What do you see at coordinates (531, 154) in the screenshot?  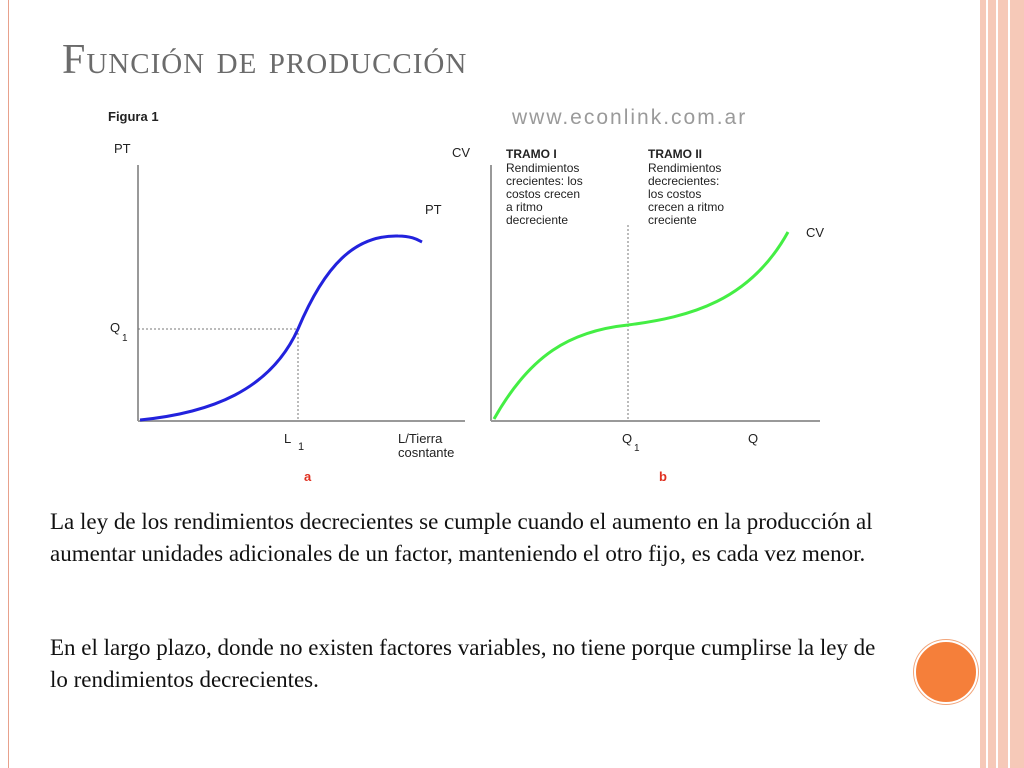 I see `tramo1-title: TRAMO I` at bounding box center [531, 154].